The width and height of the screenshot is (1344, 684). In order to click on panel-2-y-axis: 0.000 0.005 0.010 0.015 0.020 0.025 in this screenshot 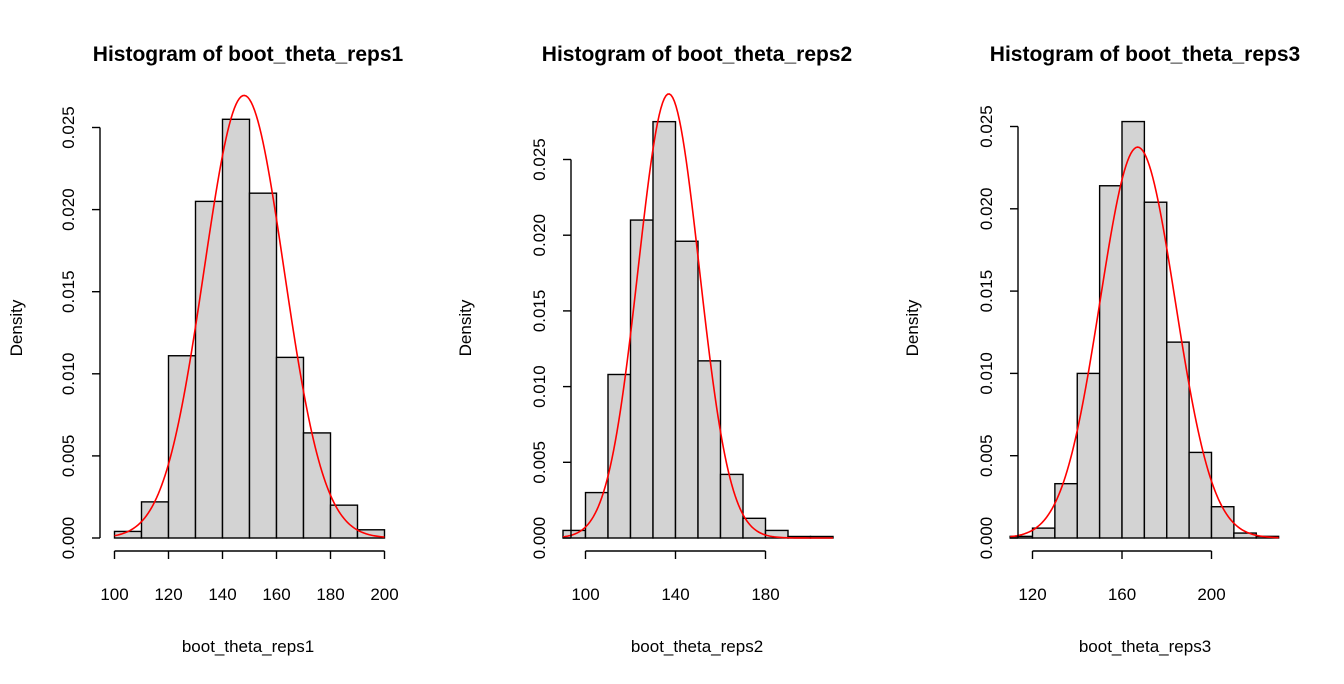, I will do `click(551, 349)`.